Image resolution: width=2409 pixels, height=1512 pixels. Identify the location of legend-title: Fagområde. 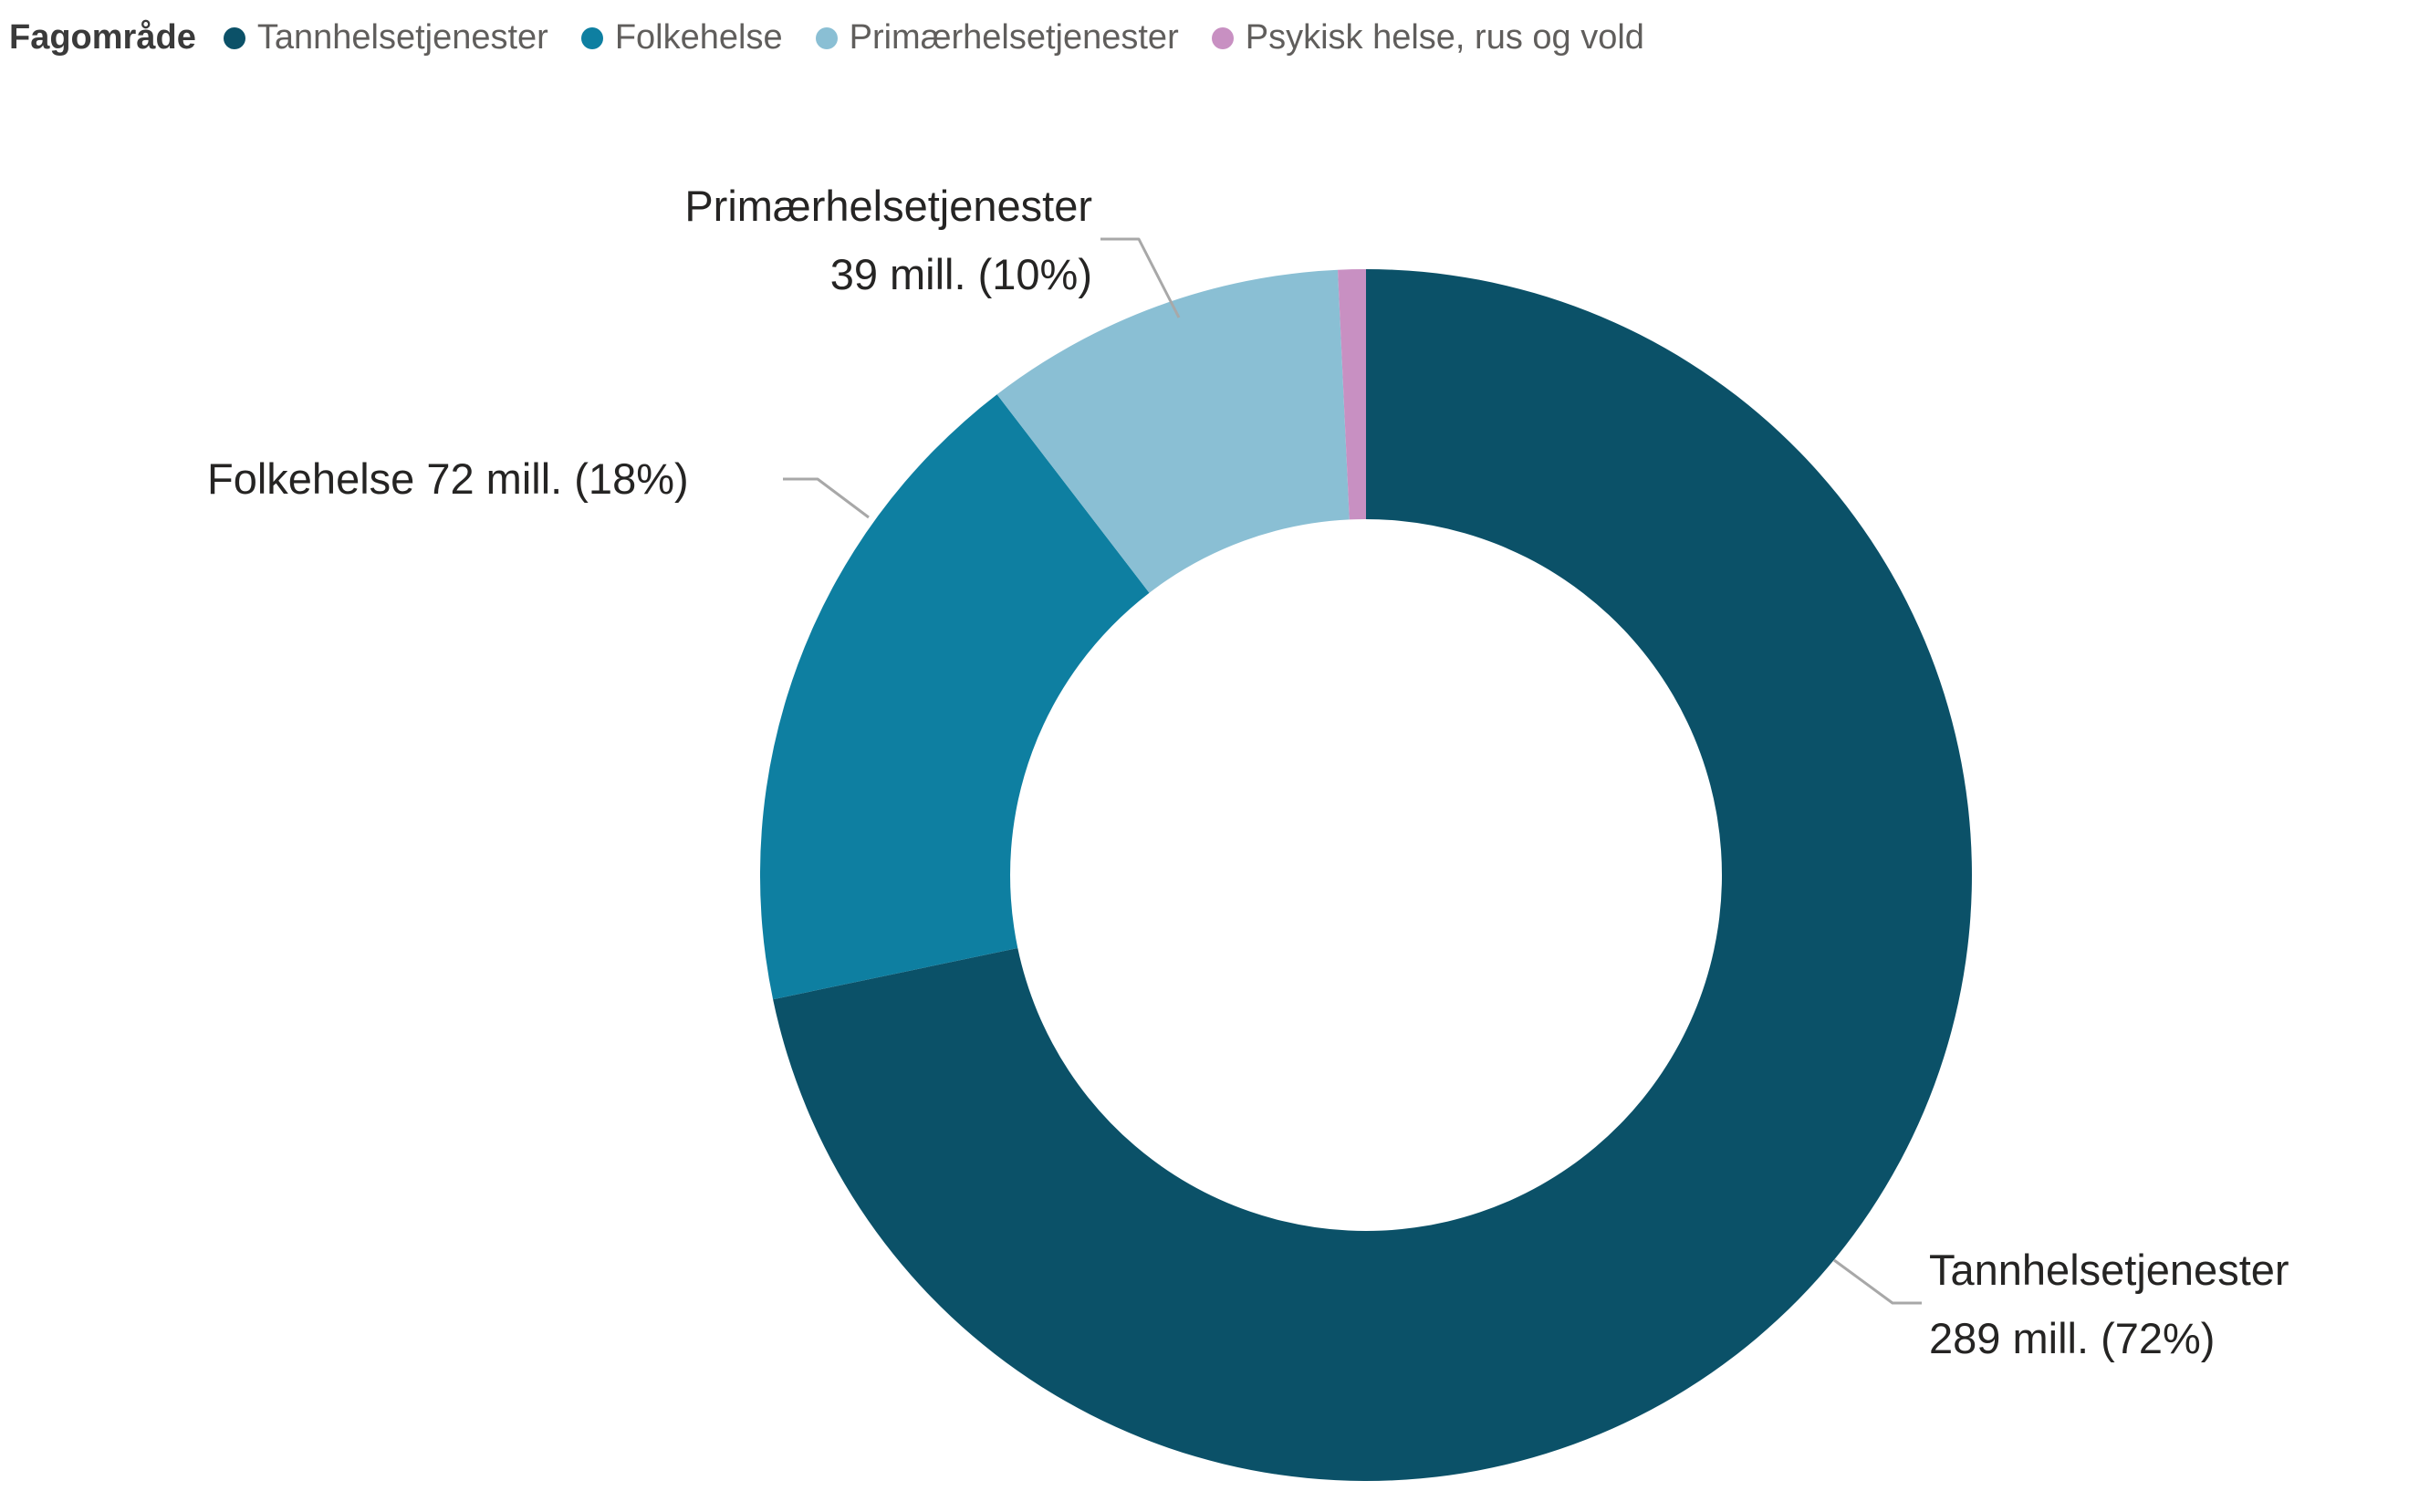
(102, 37).